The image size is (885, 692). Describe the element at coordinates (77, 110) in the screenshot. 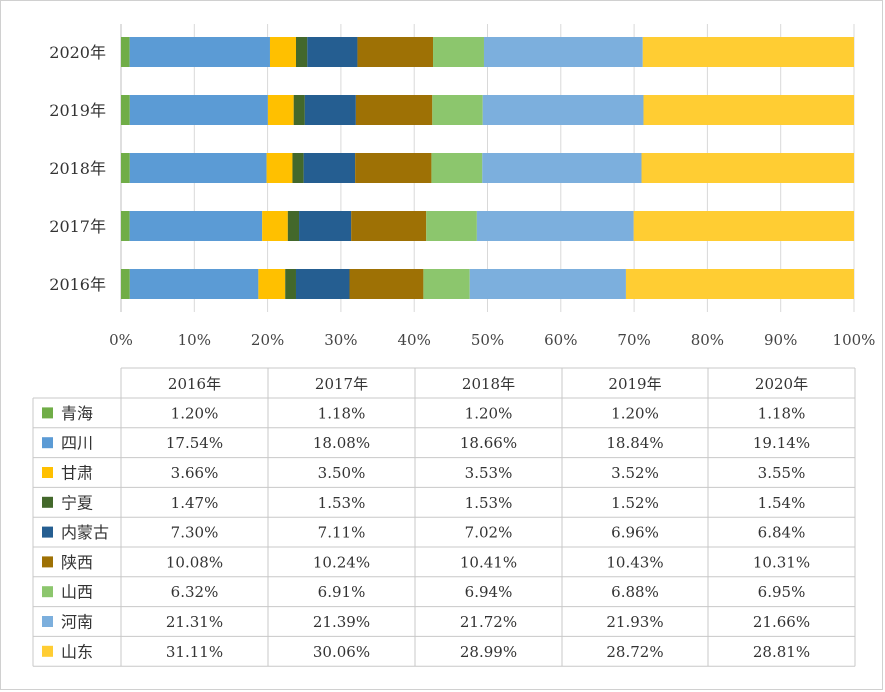

I see `category-label: 2019年` at that location.